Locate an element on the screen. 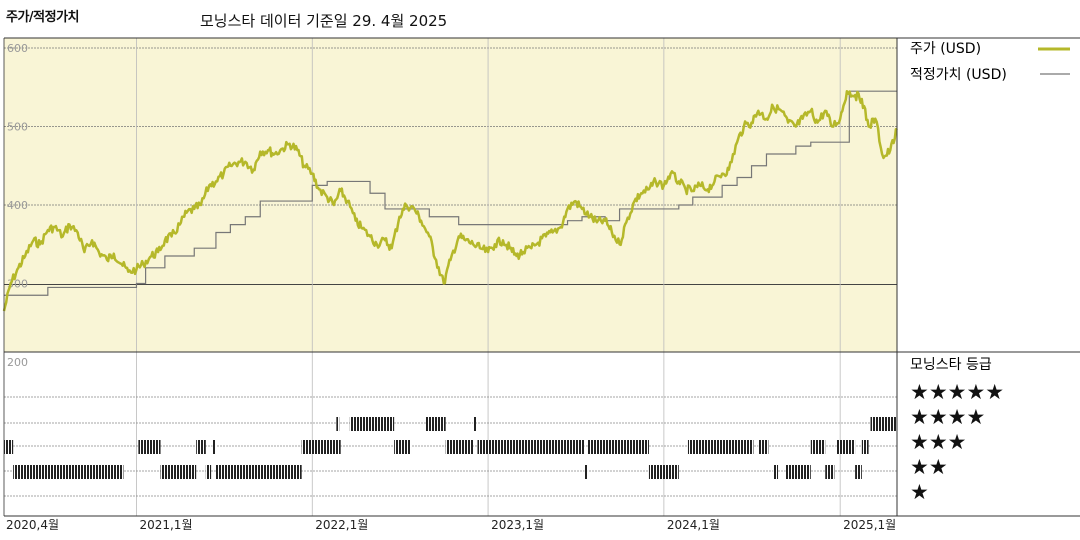 The image size is (1080, 540). x-tick-label-1: 2021,1월 is located at coordinates (165, 525).